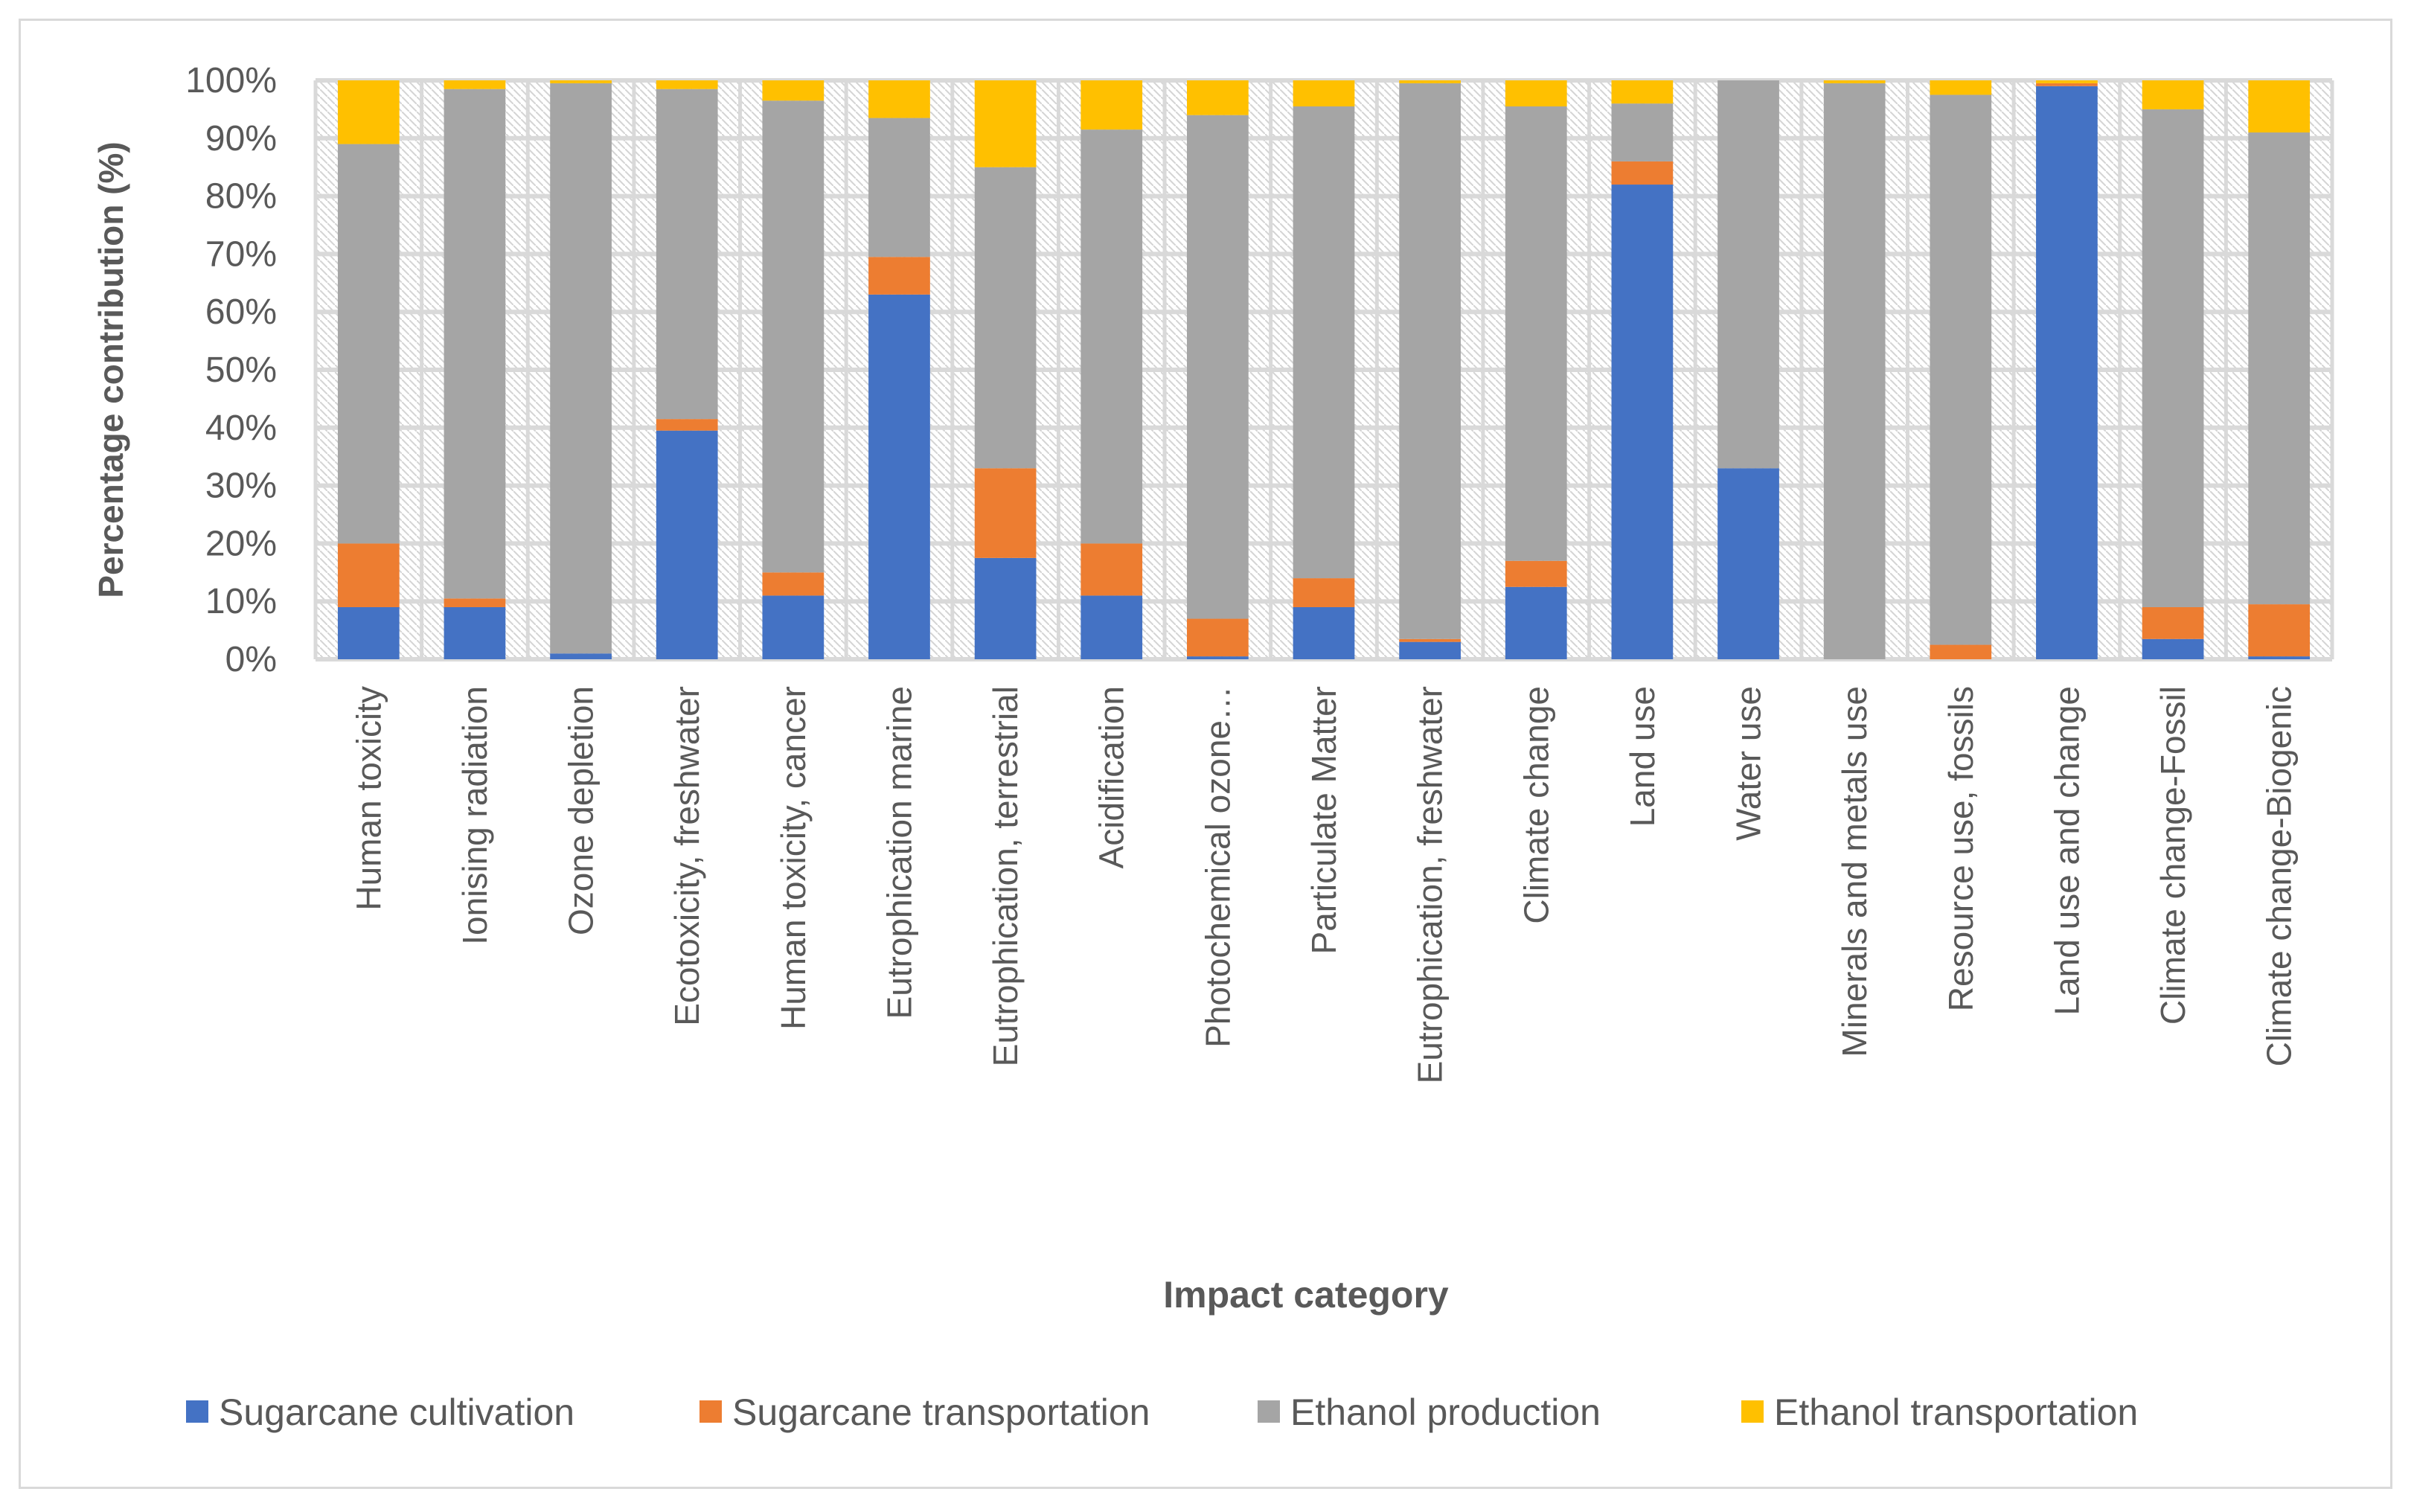 The height and width of the screenshot is (1512, 2414). I want to click on y-tick-label: 80%, so click(241, 197).